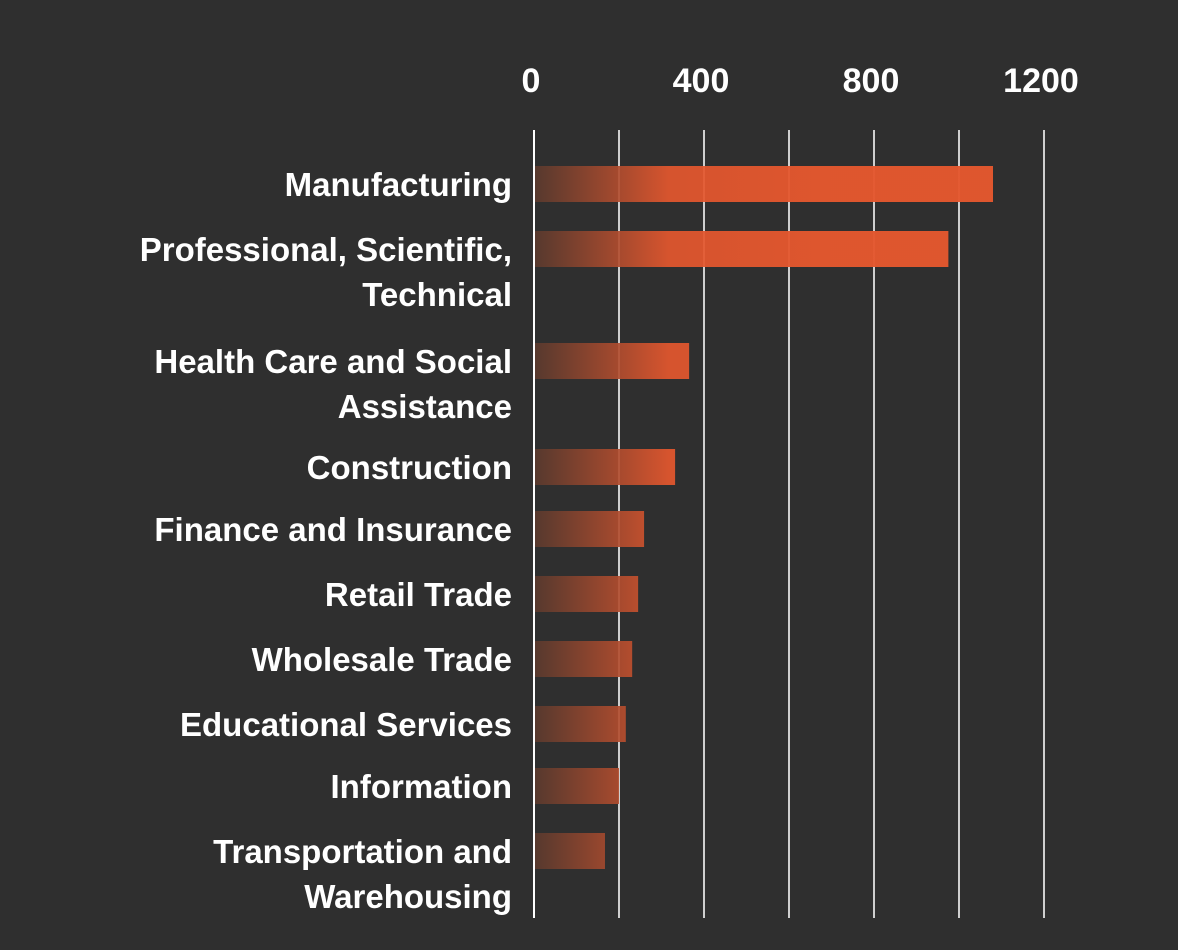 This screenshot has width=1178, height=950. Describe the element at coordinates (531, 81) in the screenshot. I see `x-tick-label: 0` at that location.